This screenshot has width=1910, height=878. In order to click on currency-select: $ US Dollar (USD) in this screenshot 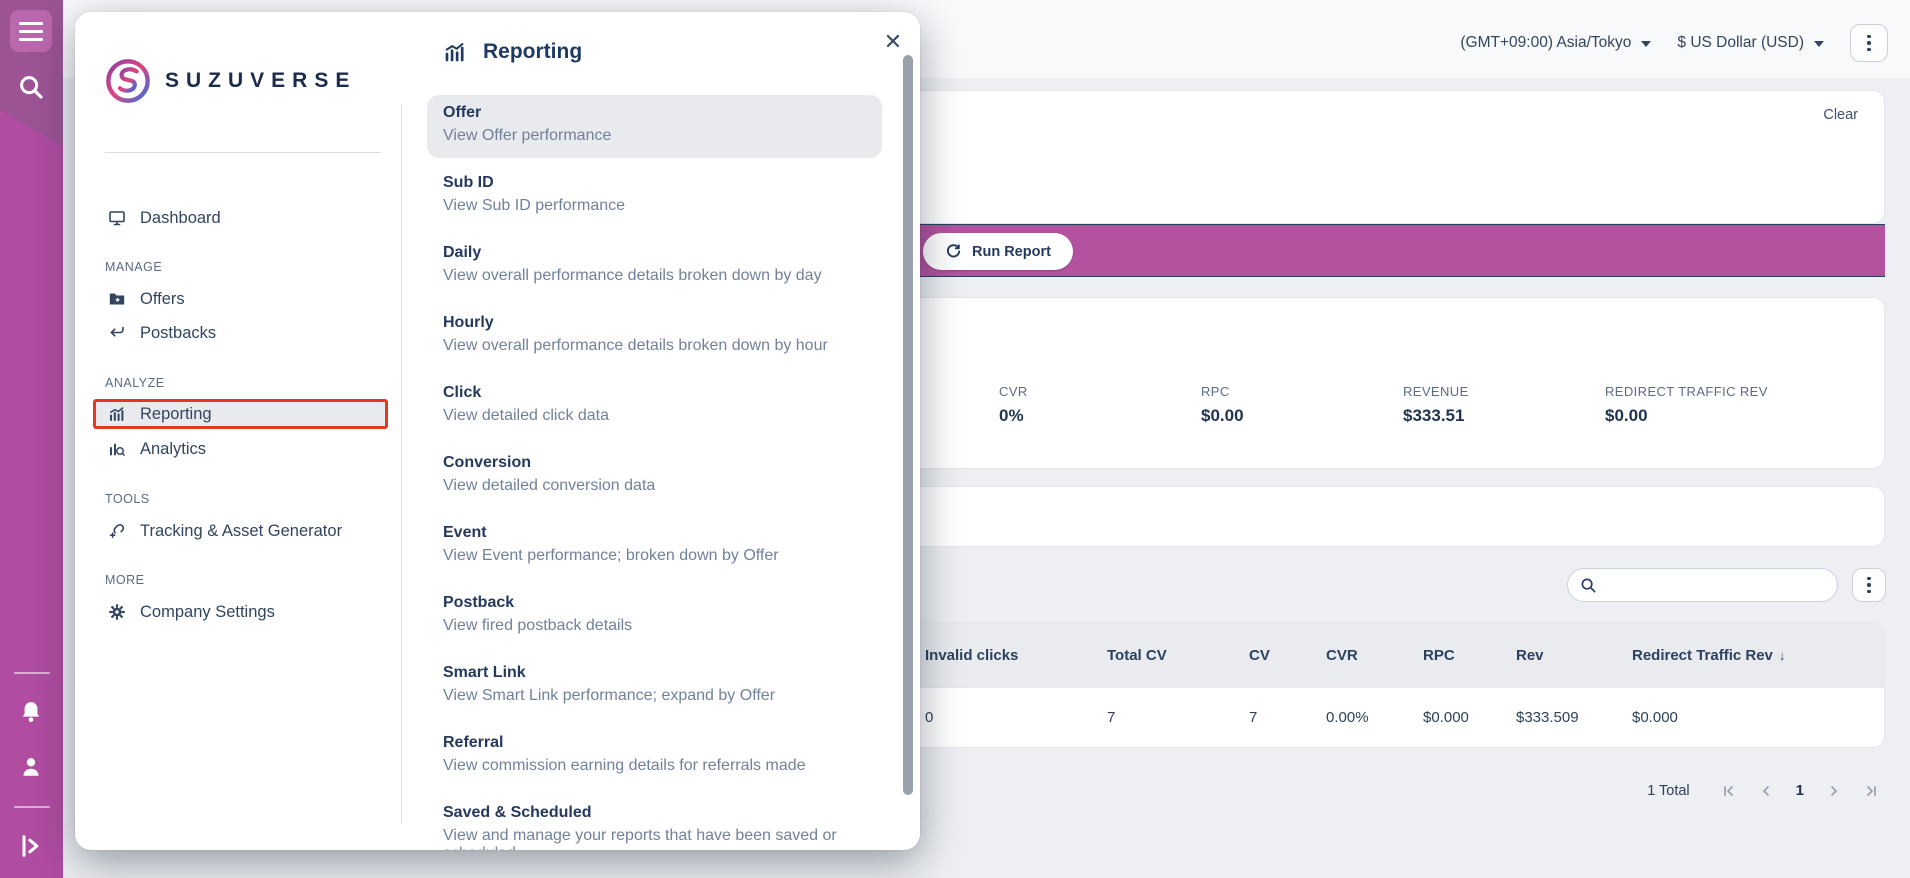, I will do `click(1750, 43)`.